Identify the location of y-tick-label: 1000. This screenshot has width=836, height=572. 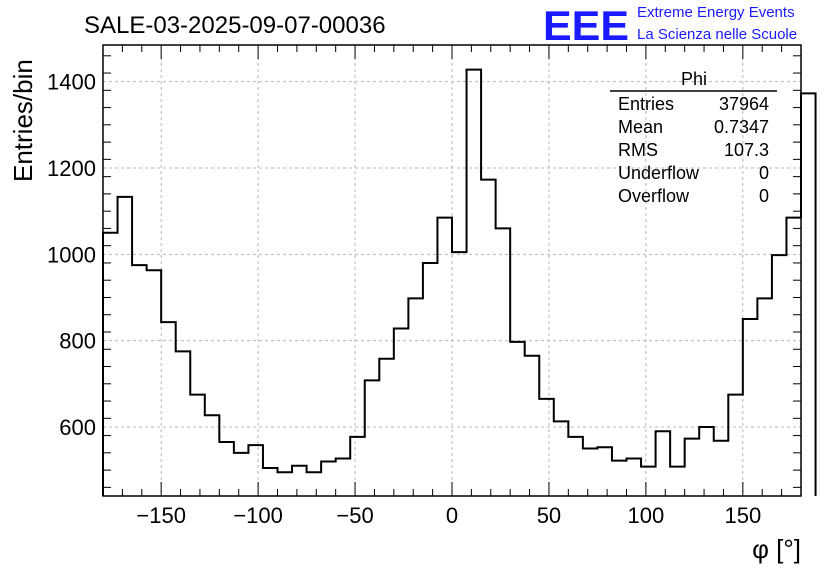
(71, 254).